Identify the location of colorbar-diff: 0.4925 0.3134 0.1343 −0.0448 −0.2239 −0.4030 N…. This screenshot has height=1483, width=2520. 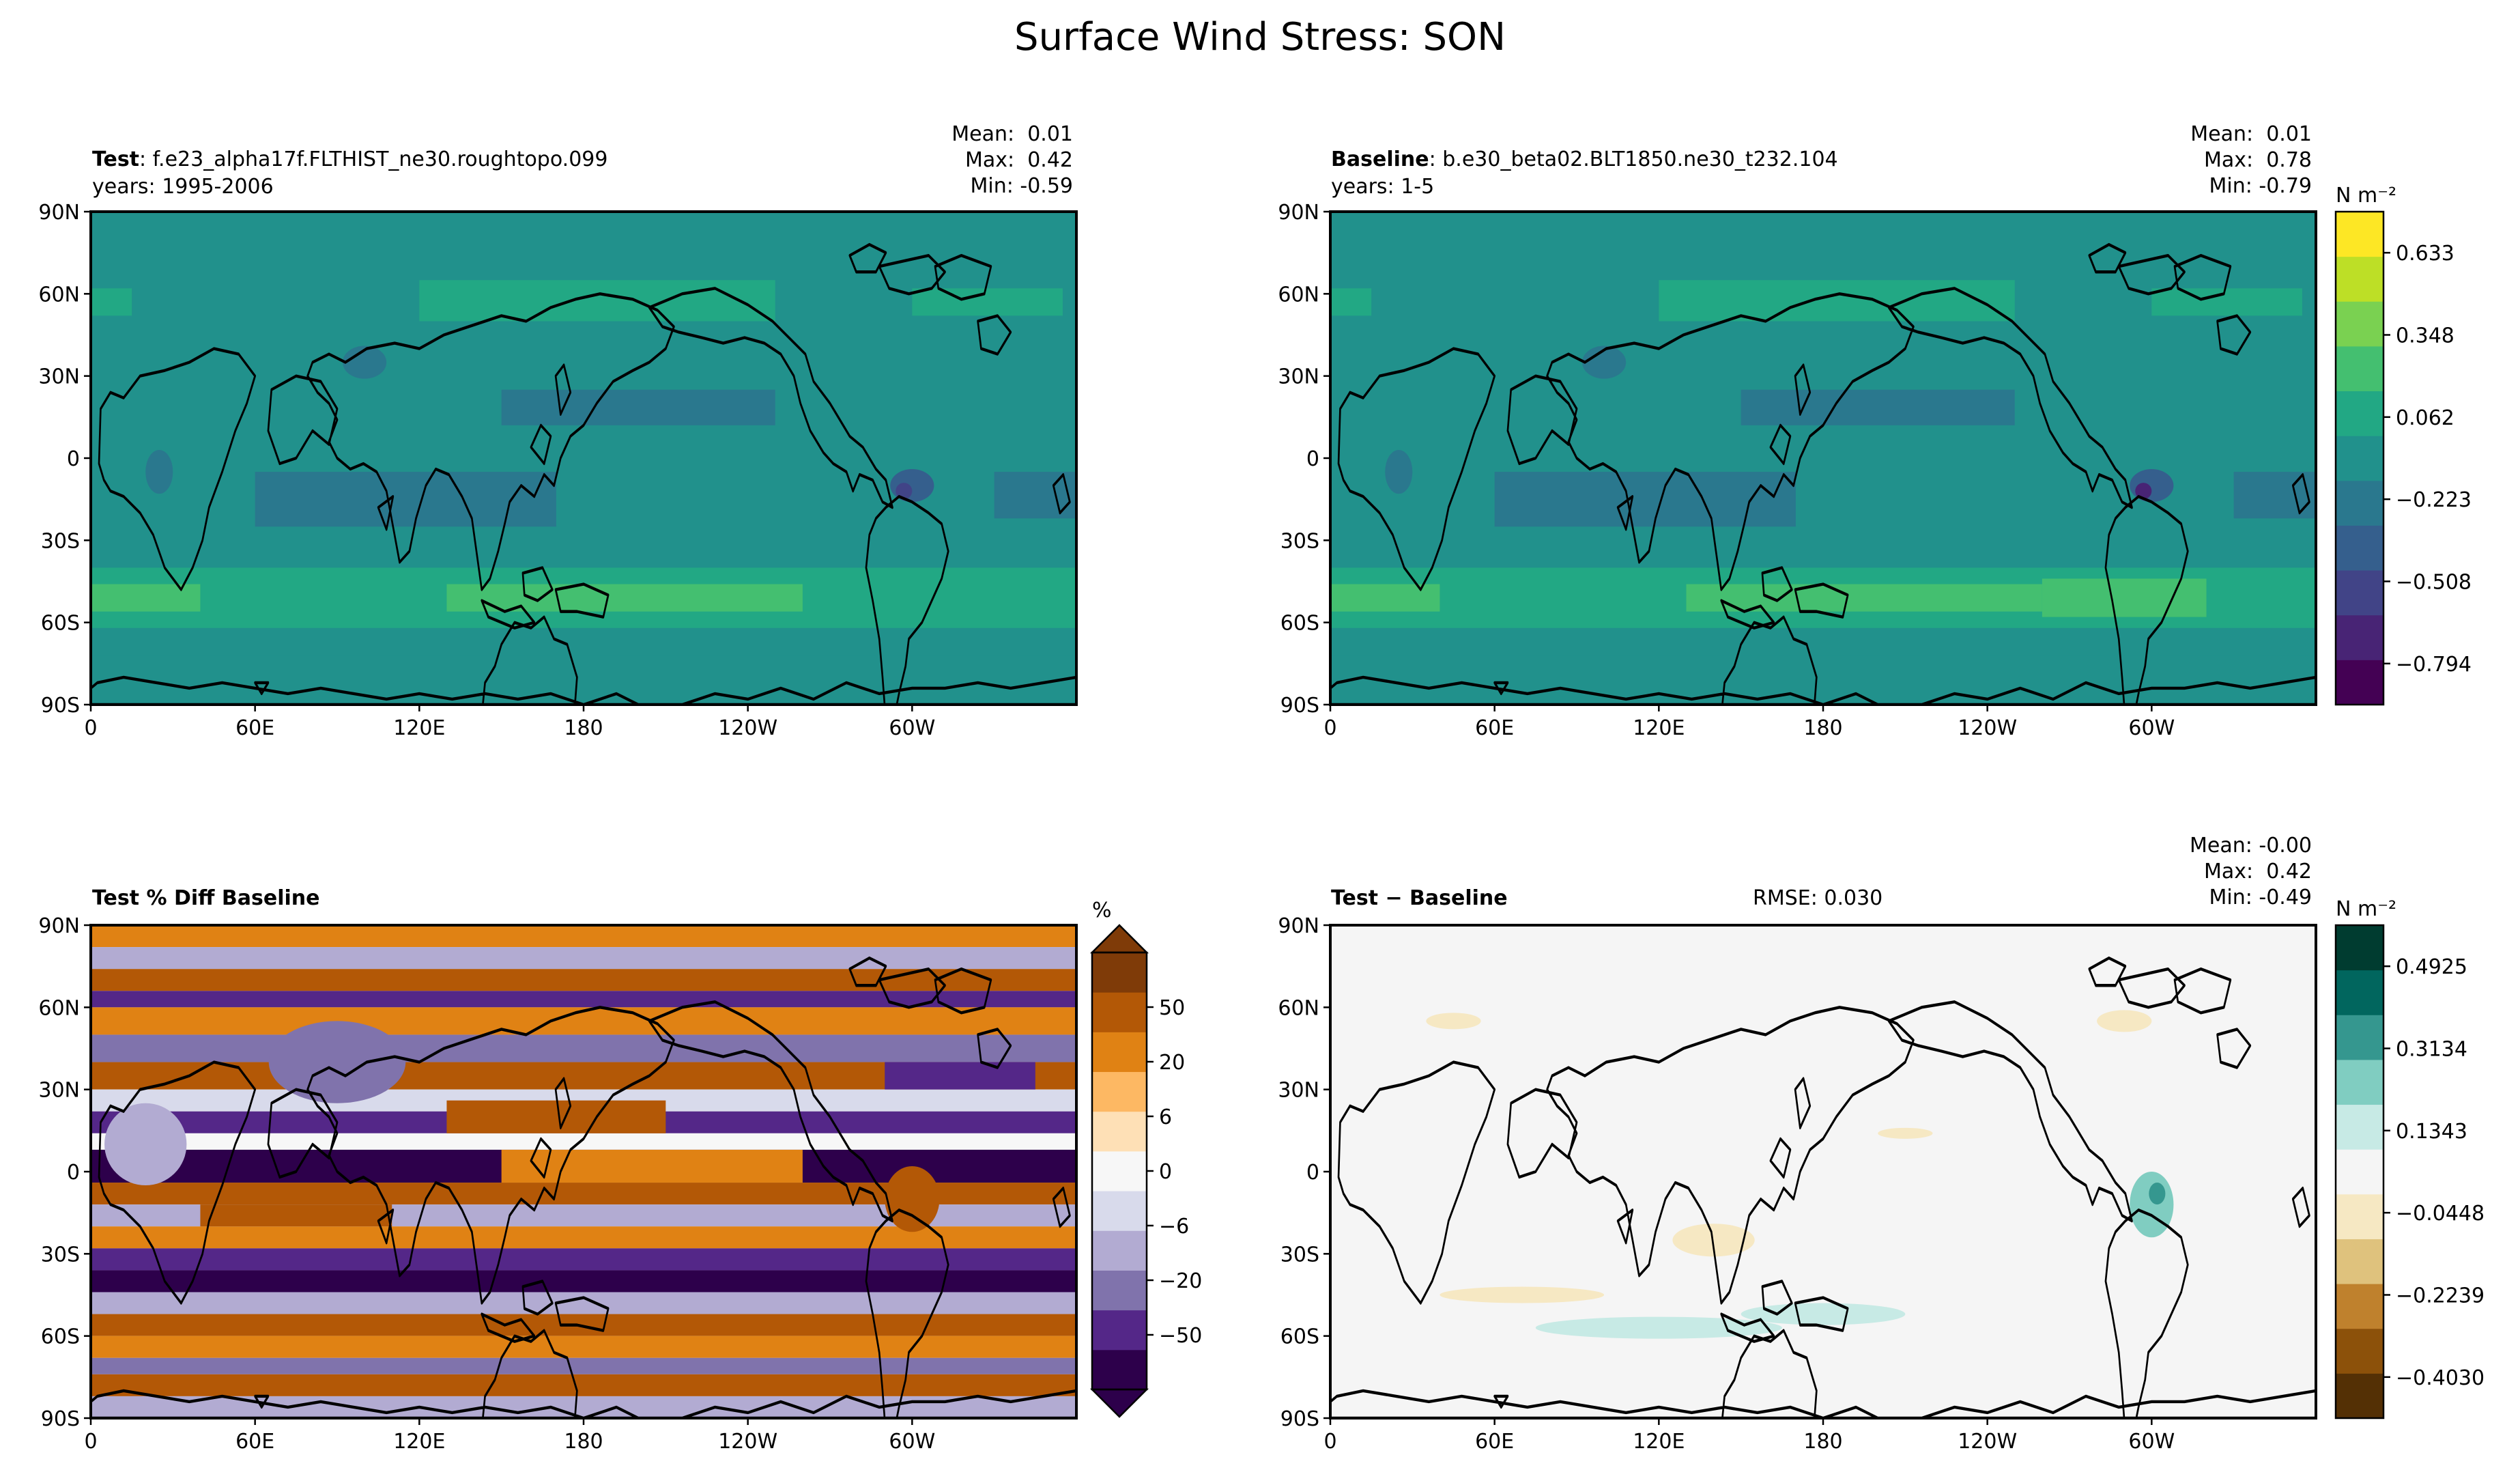
(2409, 1158).